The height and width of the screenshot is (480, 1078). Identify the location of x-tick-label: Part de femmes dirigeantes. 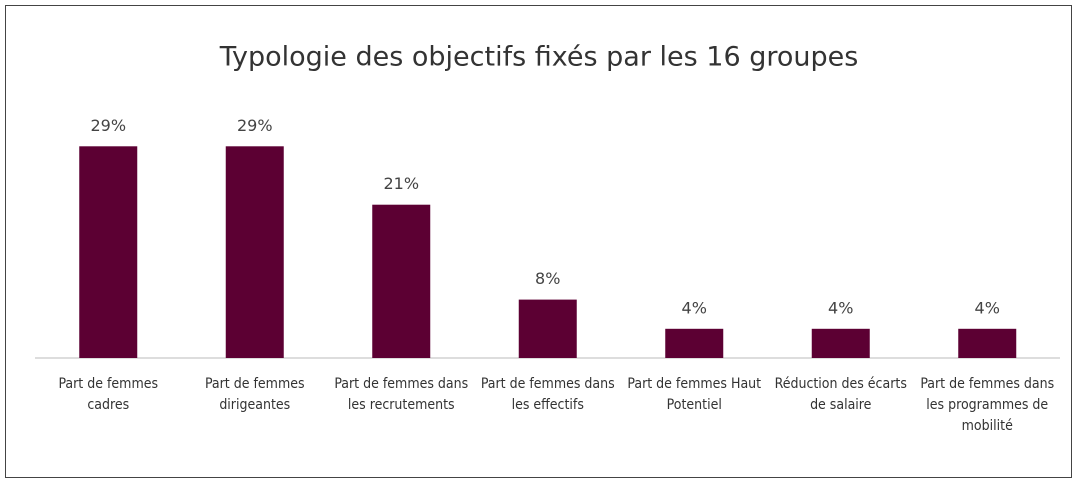
(254, 394).